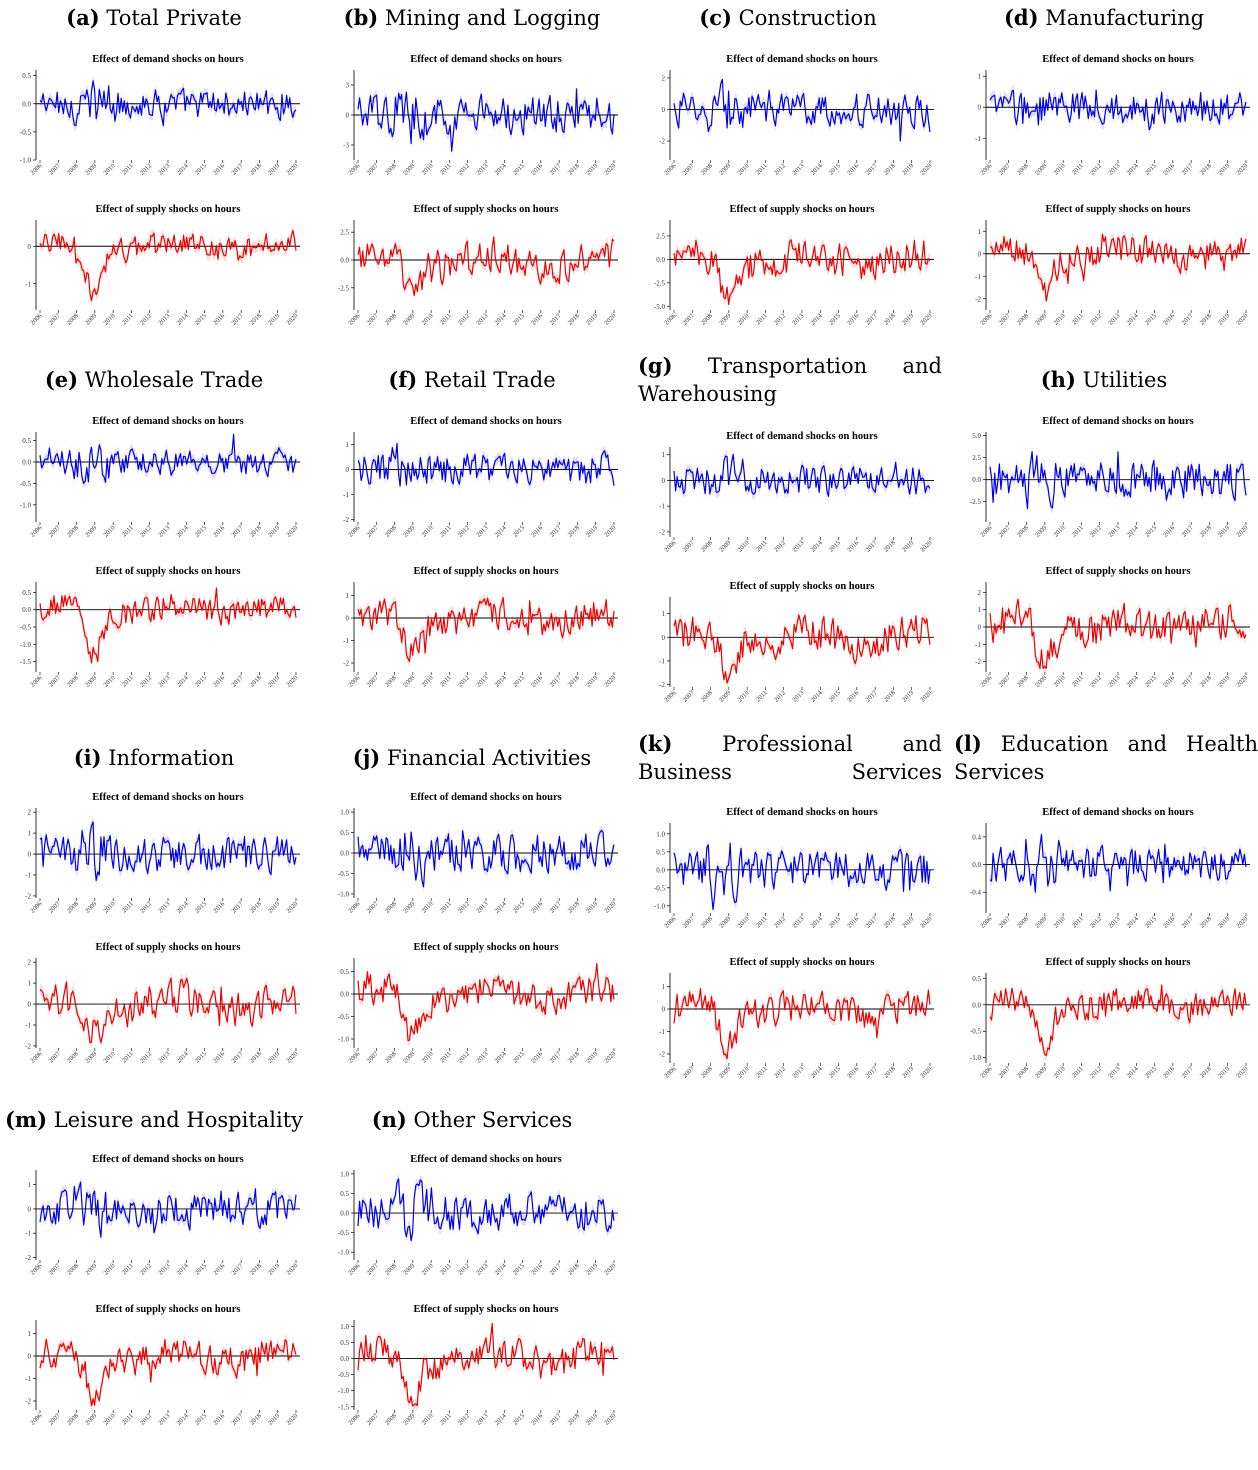 The height and width of the screenshot is (1470, 1258). Describe the element at coordinates (1125, 18) in the screenshot. I see `panel-title: Manufacturing` at that location.